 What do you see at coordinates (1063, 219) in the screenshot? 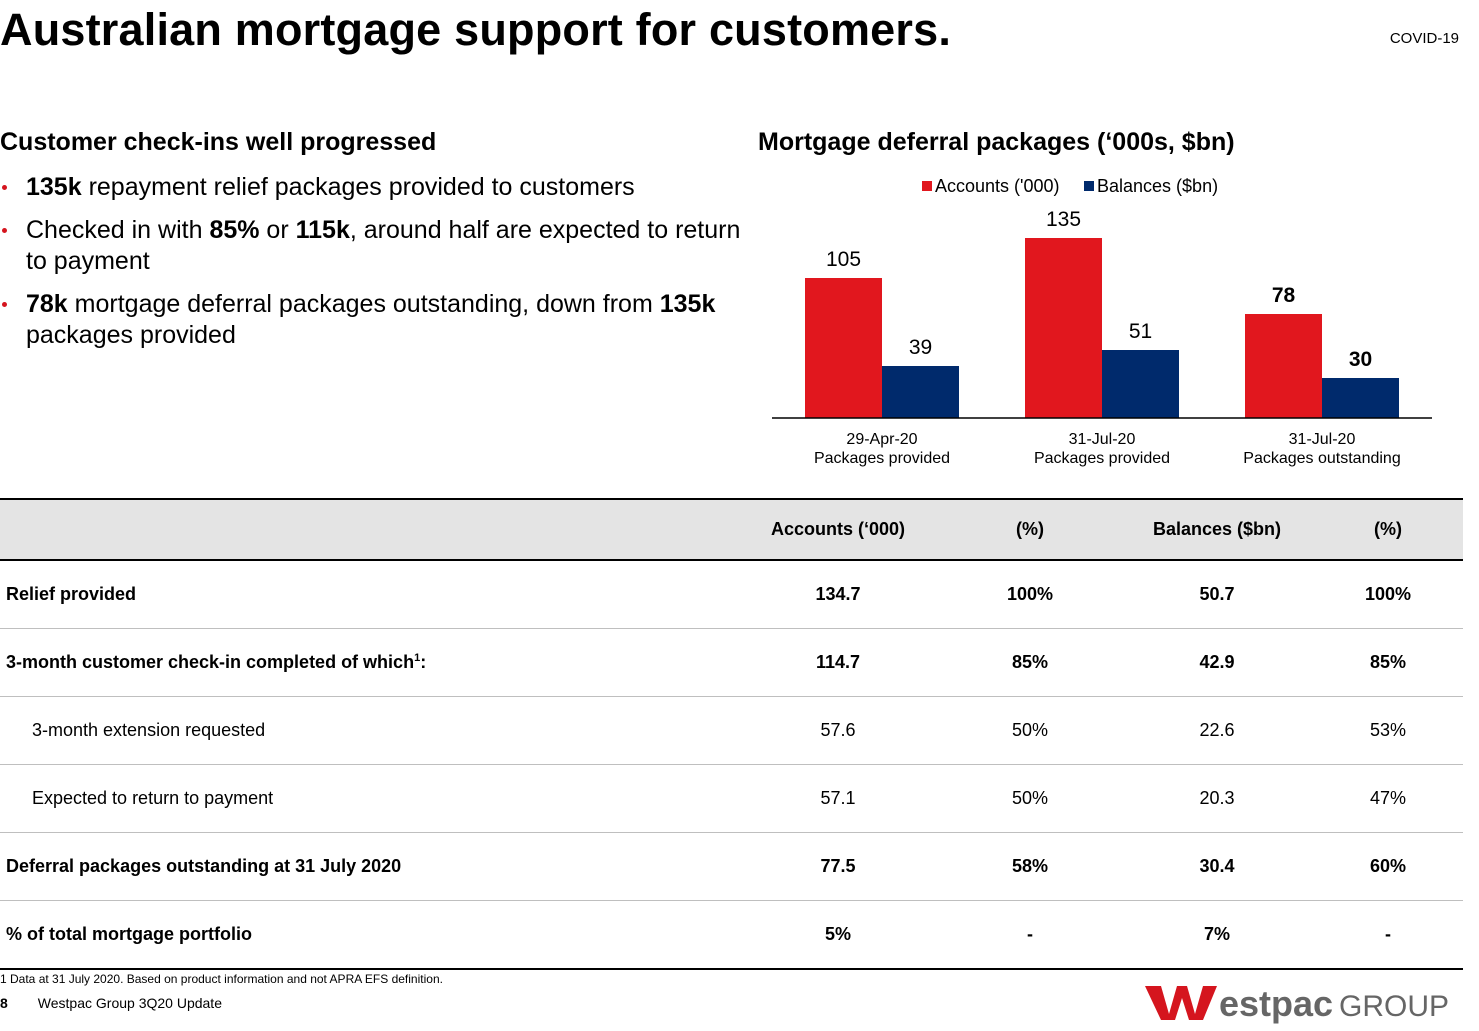
I see `data-label: 135` at bounding box center [1063, 219].